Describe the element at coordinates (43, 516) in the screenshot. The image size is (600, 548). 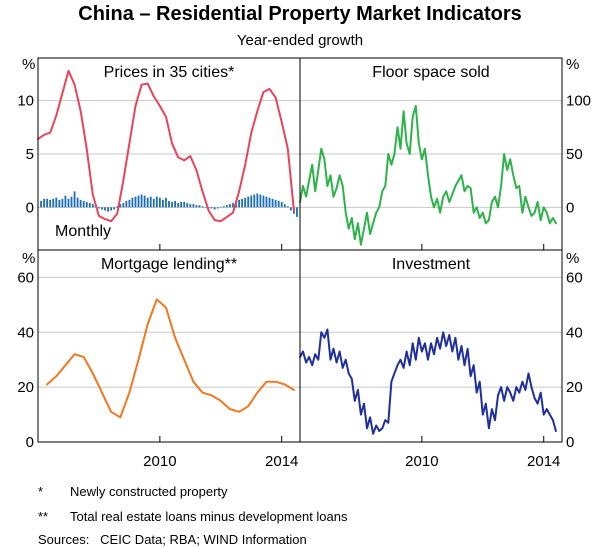
I see `footnote-marker-2: **` at that location.